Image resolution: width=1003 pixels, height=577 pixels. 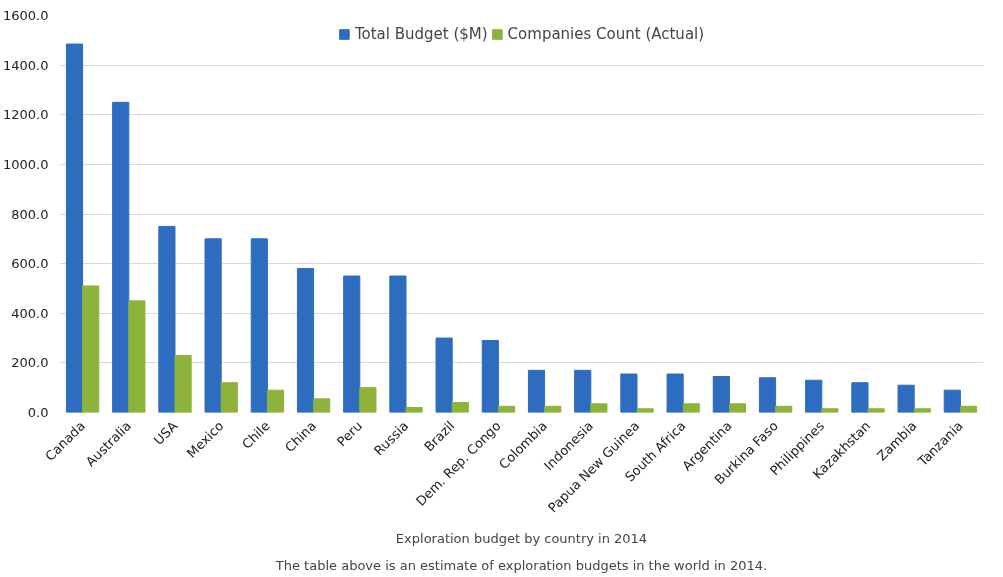 What do you see at coordinates (38, 412) in the screenshot?
I see `y-tick-label: 0.0` at bounding box center [38, 412].